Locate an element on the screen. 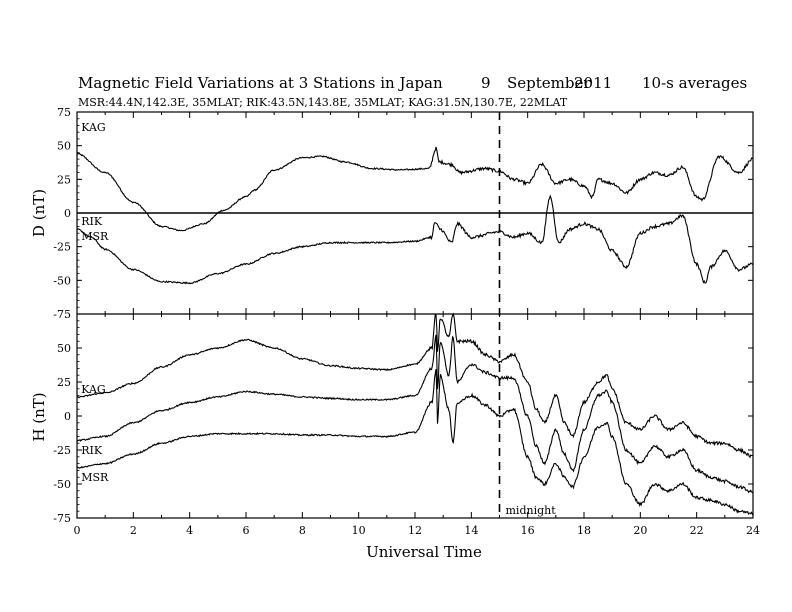 The image size is (792, 612). date-day: 9 is located at coordinates (486, 83).